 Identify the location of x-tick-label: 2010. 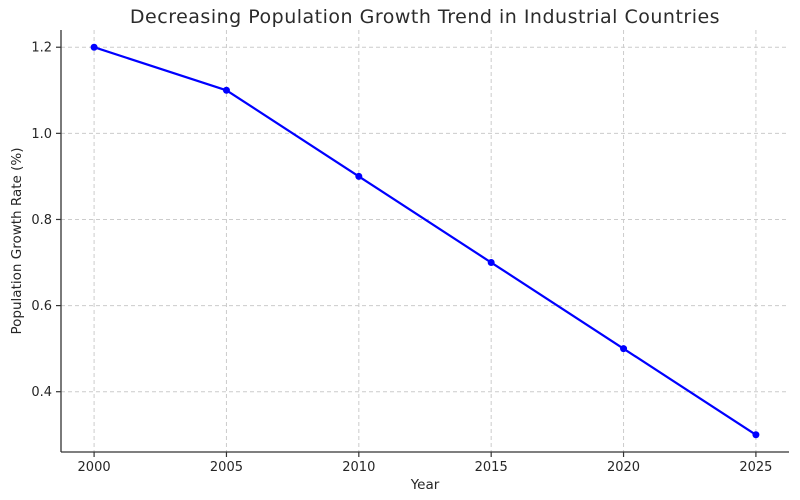
(358, 467).